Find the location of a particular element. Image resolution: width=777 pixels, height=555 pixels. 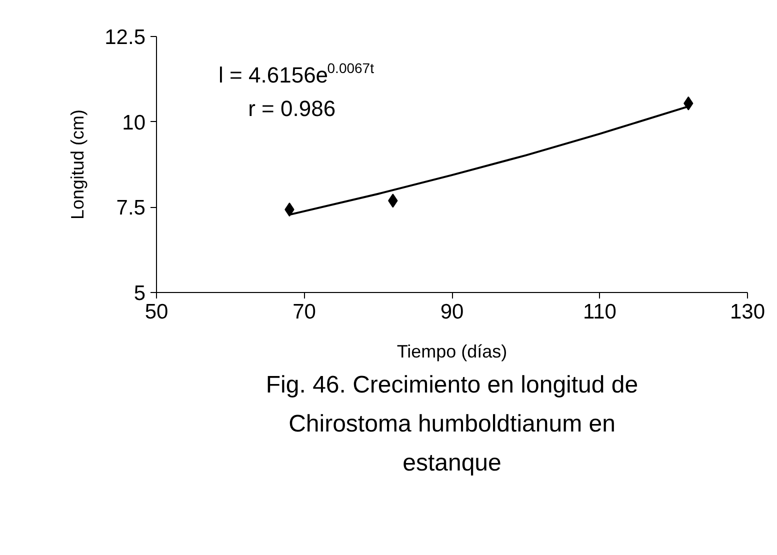

y-tick-label: 12.5 is located at coordinates (125, 37).